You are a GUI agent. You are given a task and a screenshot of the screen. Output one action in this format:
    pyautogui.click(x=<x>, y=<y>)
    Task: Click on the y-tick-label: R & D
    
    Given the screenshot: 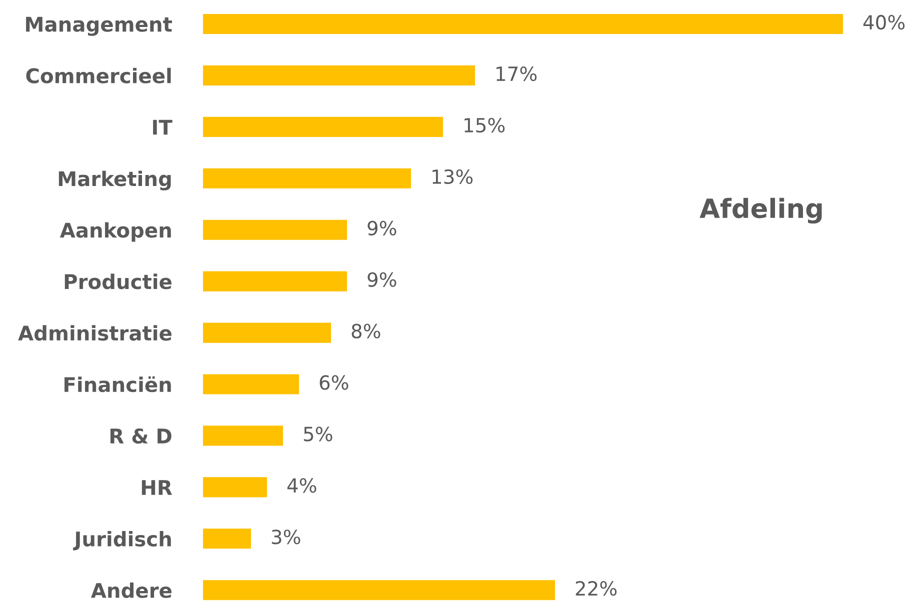 What is the action you would take?
    pyautogui.click(x=141, y=436)
    